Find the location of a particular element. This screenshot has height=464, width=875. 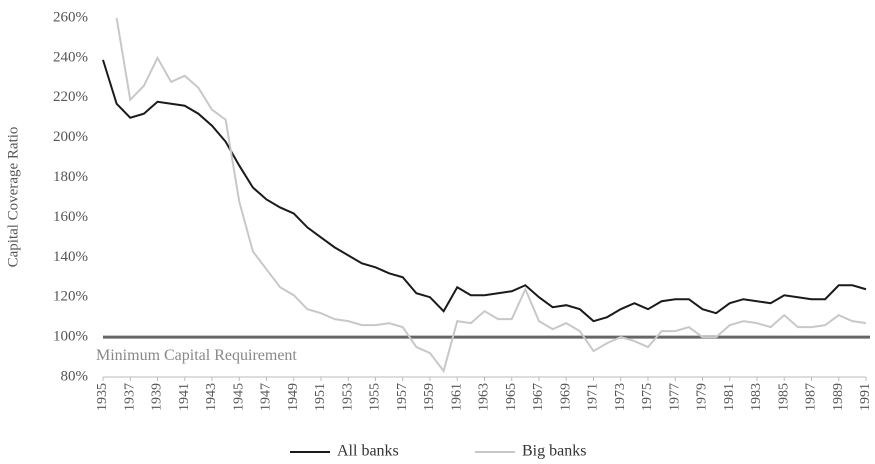

x-tick-label: 1983 is located at coordinates (756, 397).